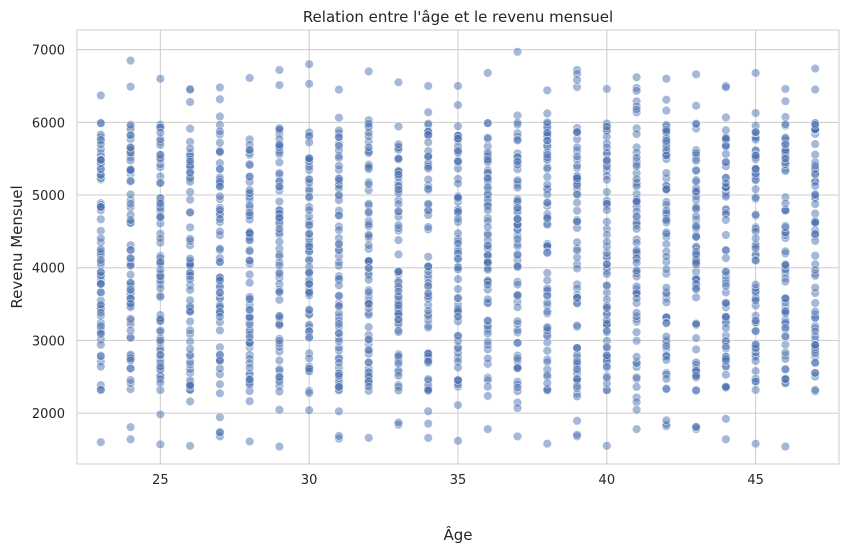 Image resolution: width=862 pixels, height=553 pixels. What do you see at coordinates (458, 480) in the screenshot?
I see `x-tick-labels: 25 30 35 40 45` at bounding box center [458, 480].